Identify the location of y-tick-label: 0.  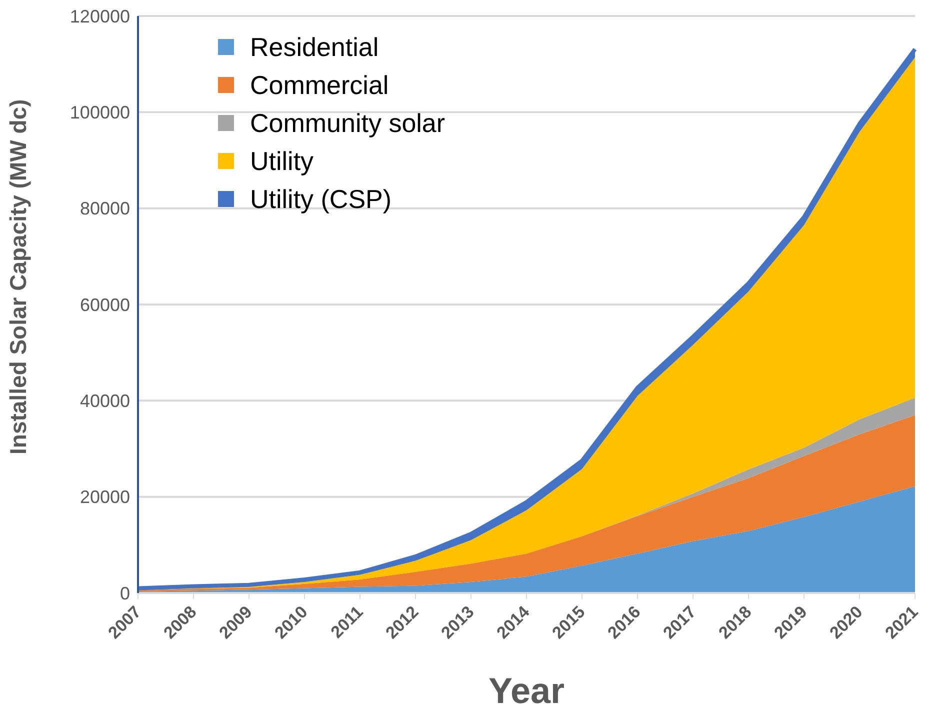
(125, 593).